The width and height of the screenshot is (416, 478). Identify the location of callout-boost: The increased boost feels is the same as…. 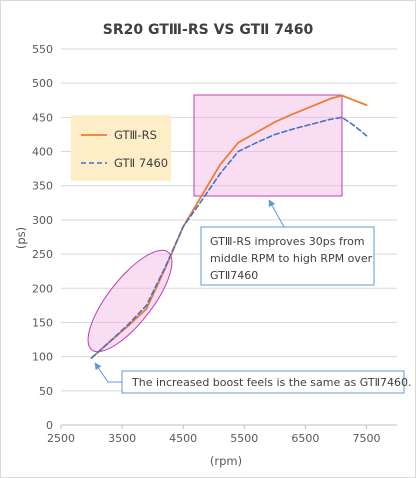
(252, 378).